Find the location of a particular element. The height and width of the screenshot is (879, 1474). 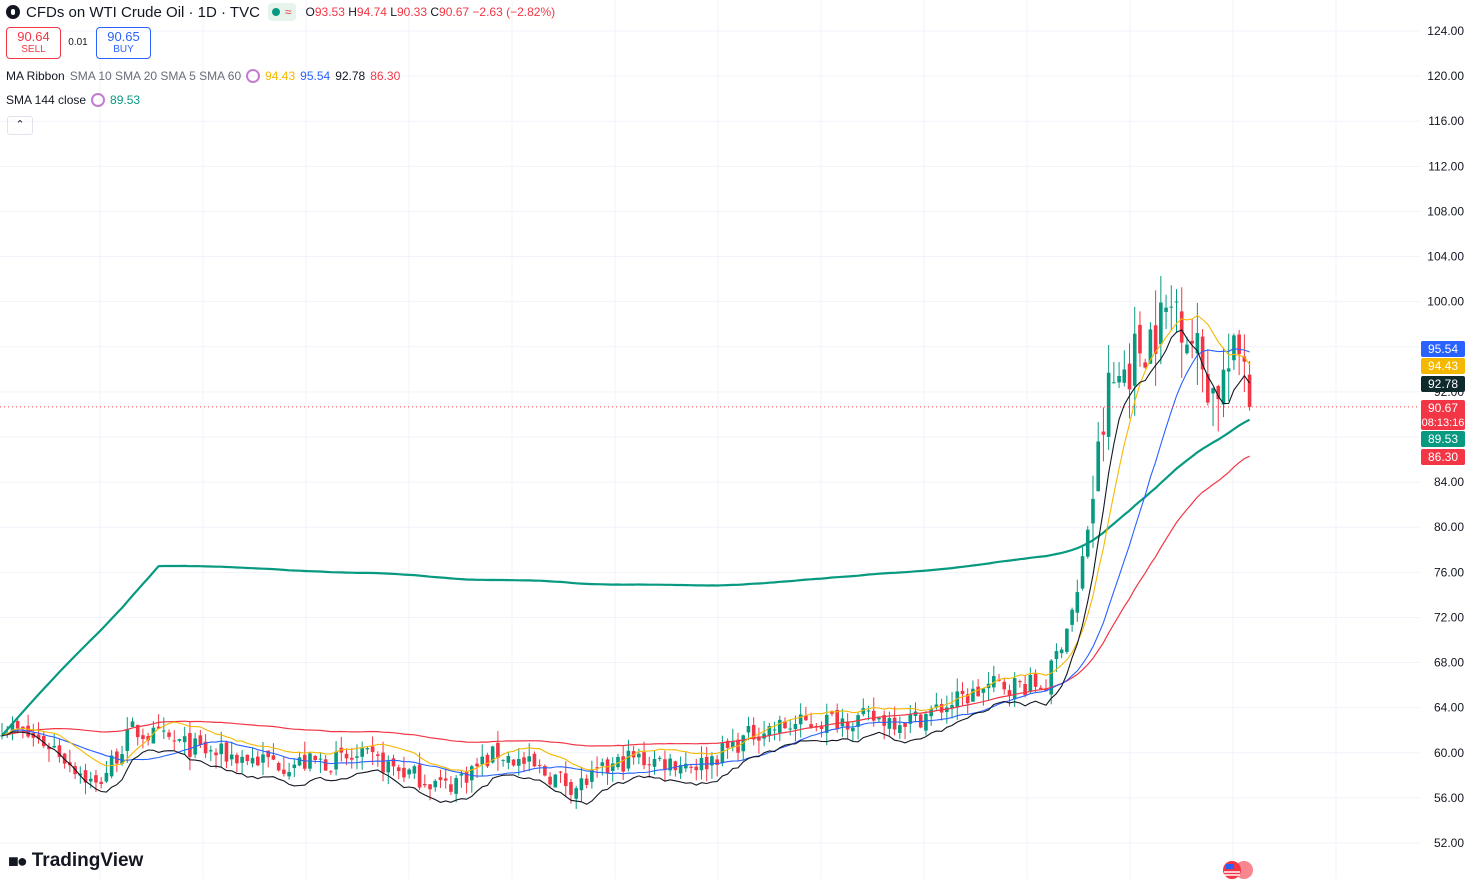

market-status: ≈ is located at coordinates (281, 12).